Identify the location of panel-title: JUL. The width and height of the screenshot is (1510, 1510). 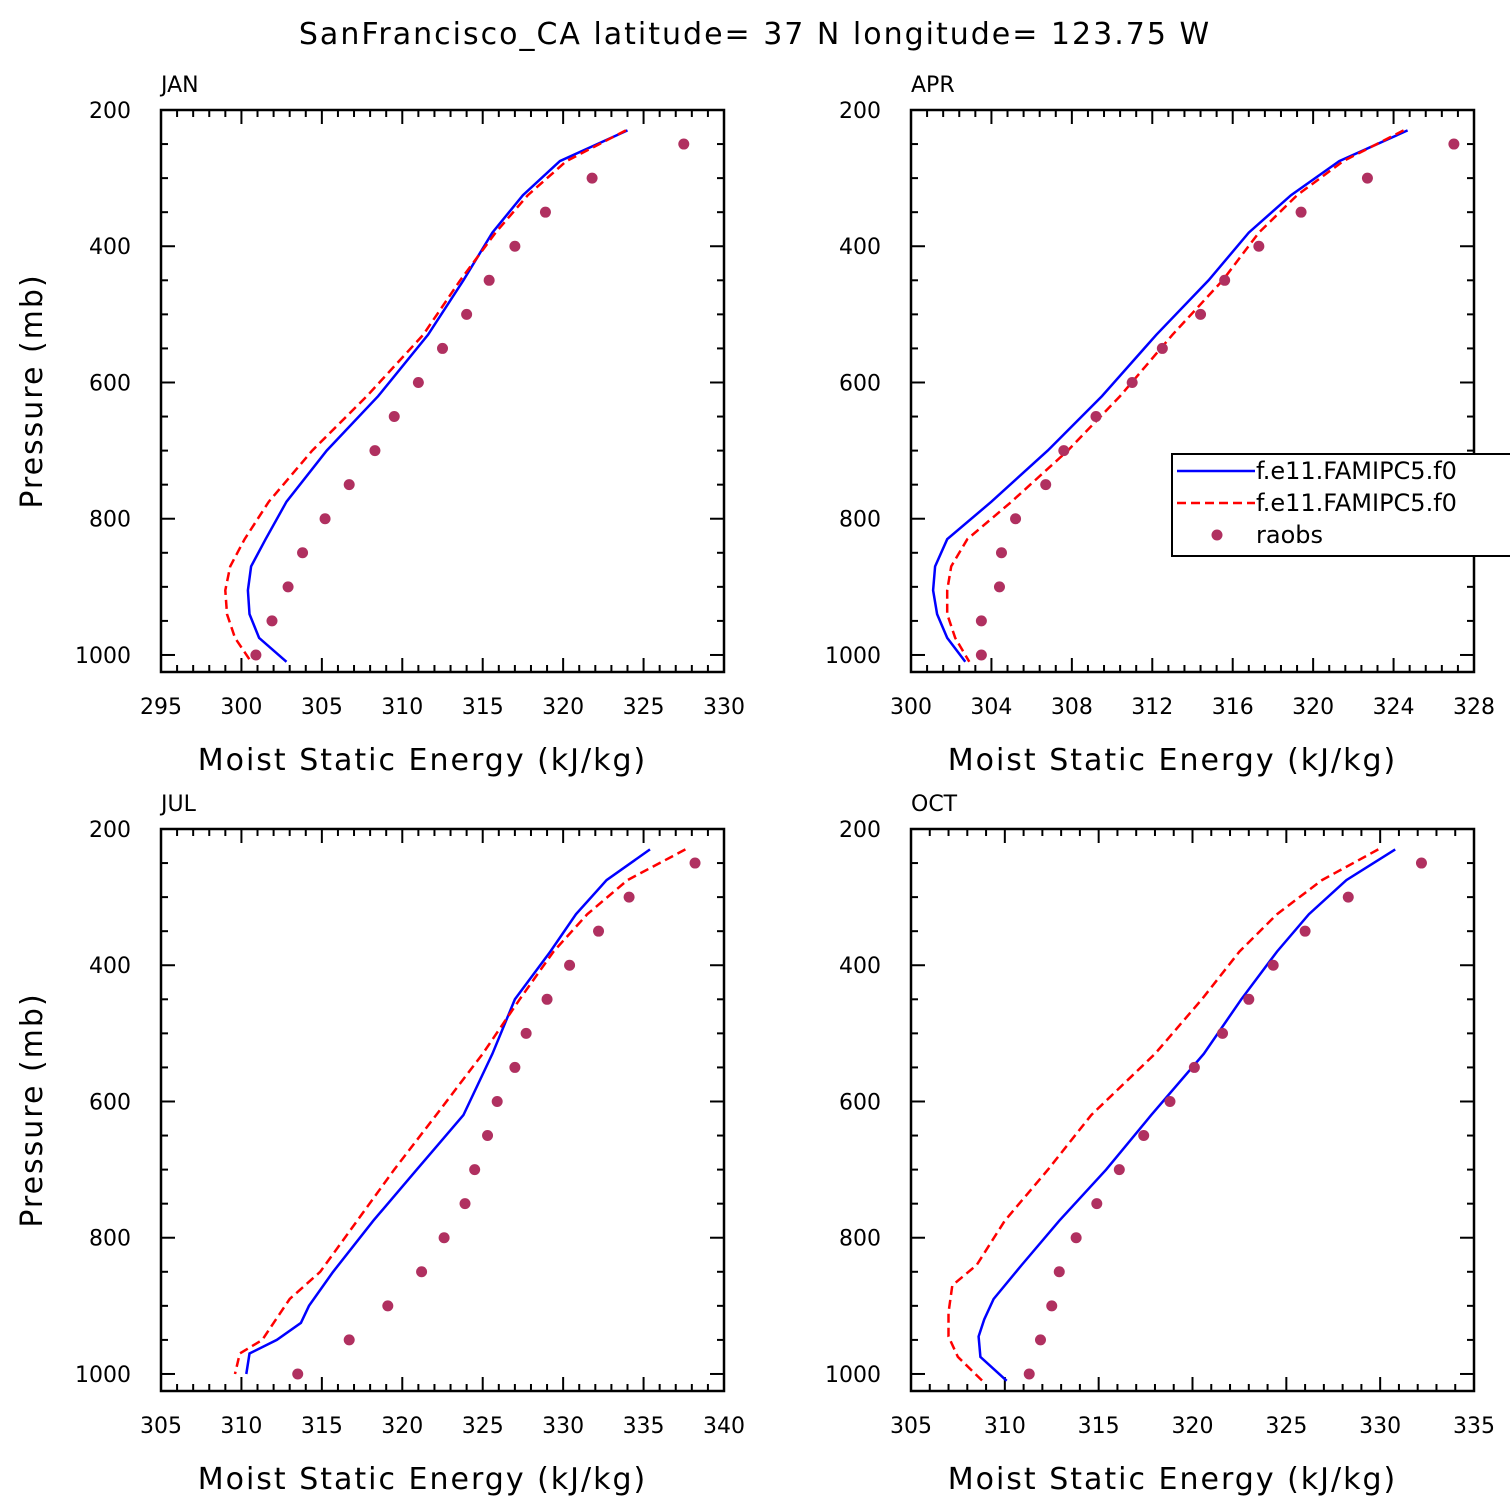
(178, 804).